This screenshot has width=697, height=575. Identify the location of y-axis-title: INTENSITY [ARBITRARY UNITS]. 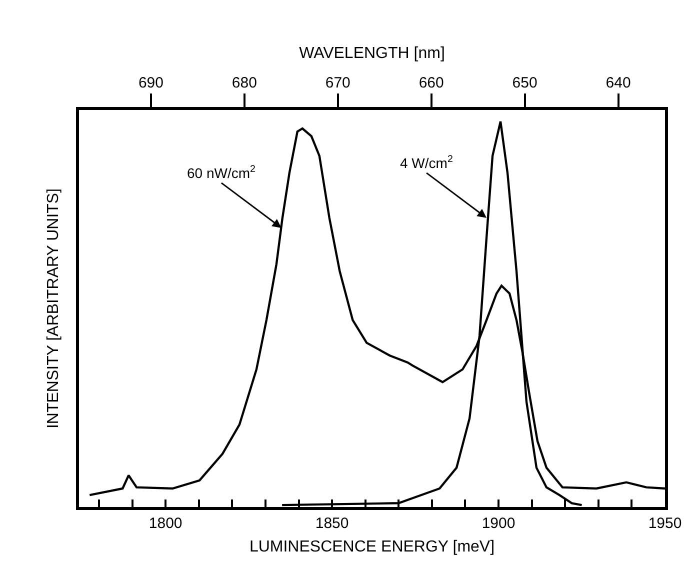
(53, 308).